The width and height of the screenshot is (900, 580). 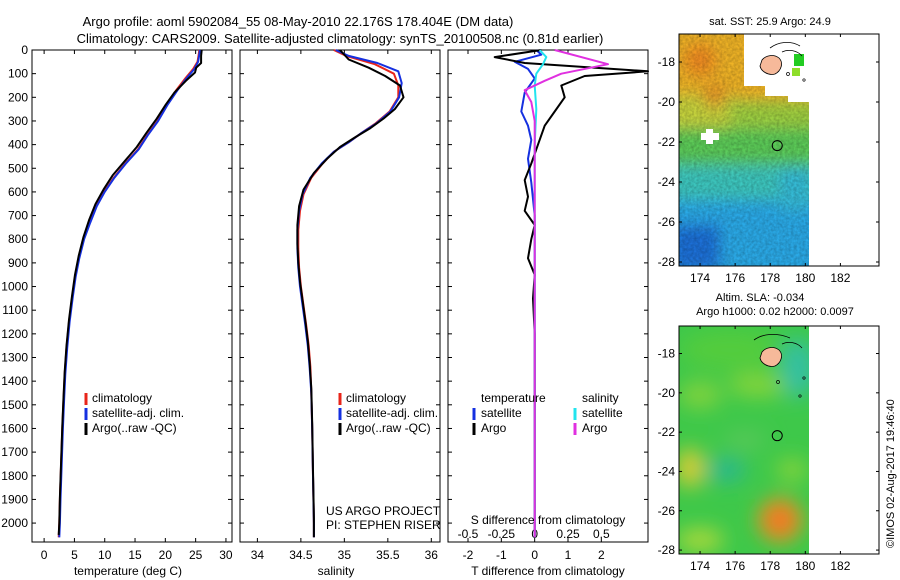 I want to click on x-tick-label: 35, so click(x=345, y=555).